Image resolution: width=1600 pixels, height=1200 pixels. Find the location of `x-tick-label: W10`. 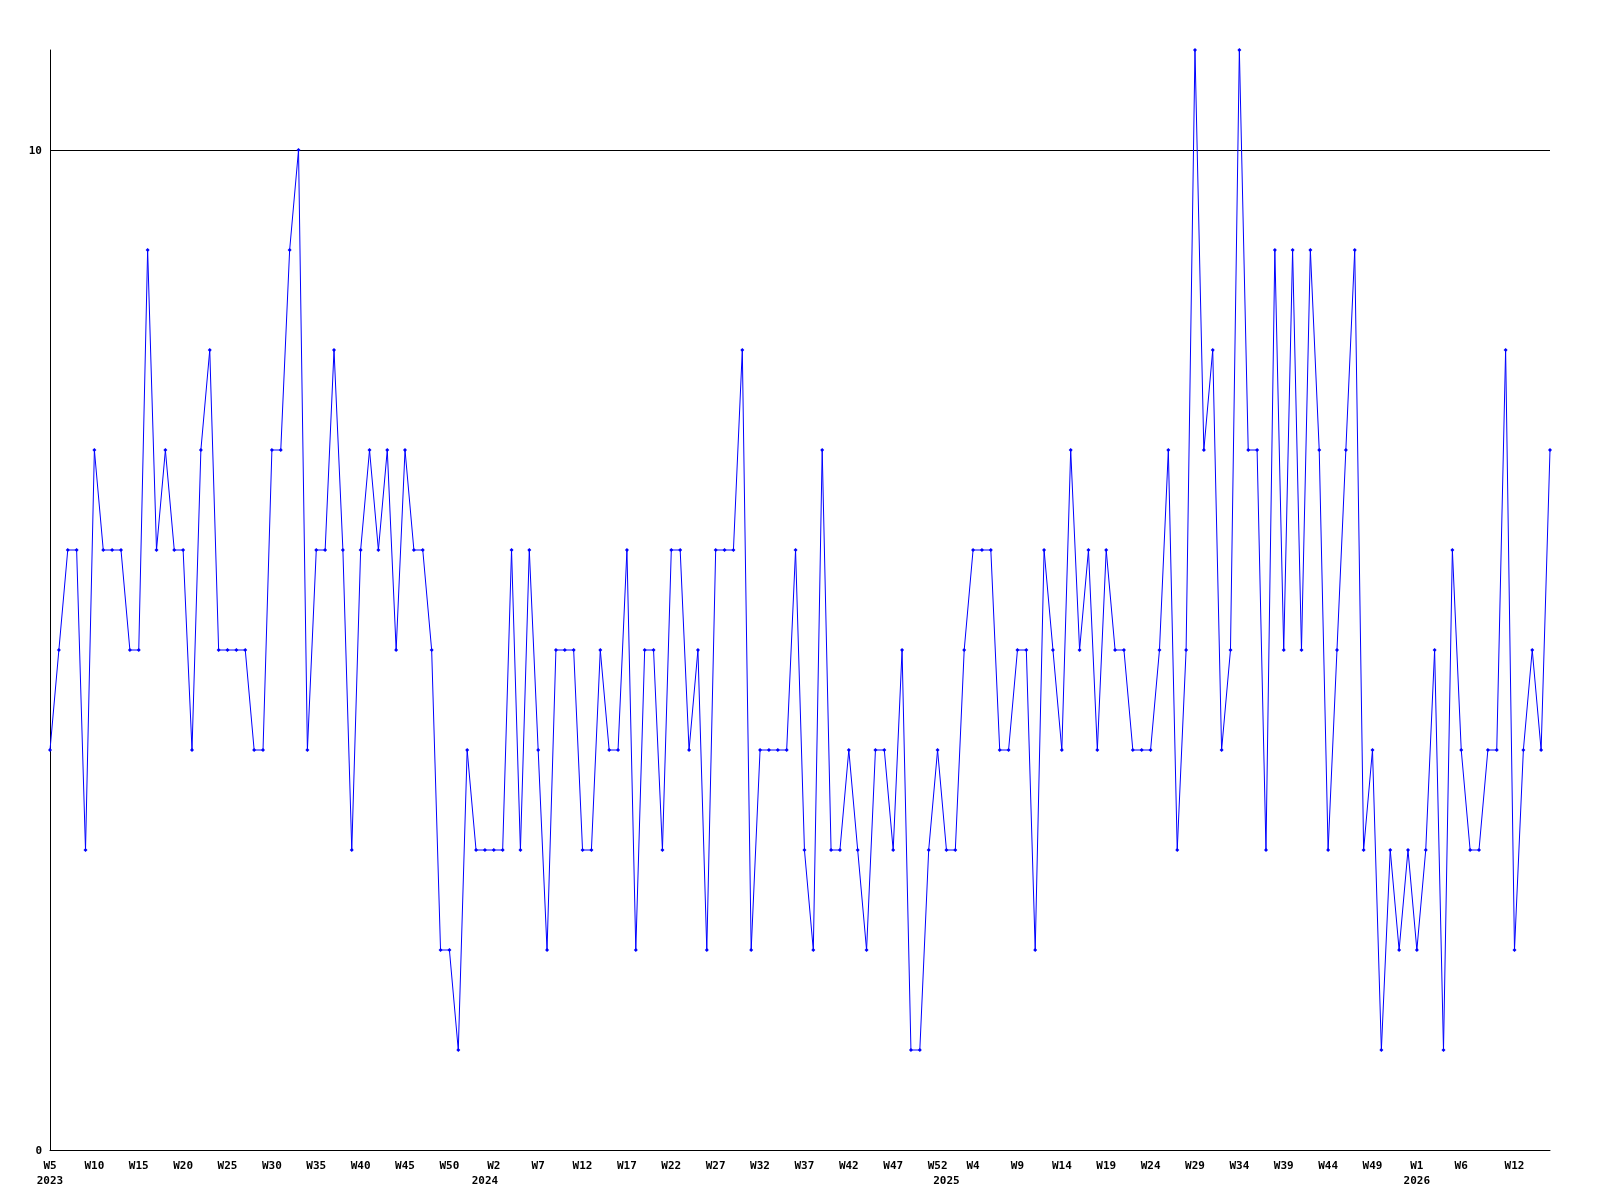

x-tick-label: W10 is located at coordinates (94, 1165).